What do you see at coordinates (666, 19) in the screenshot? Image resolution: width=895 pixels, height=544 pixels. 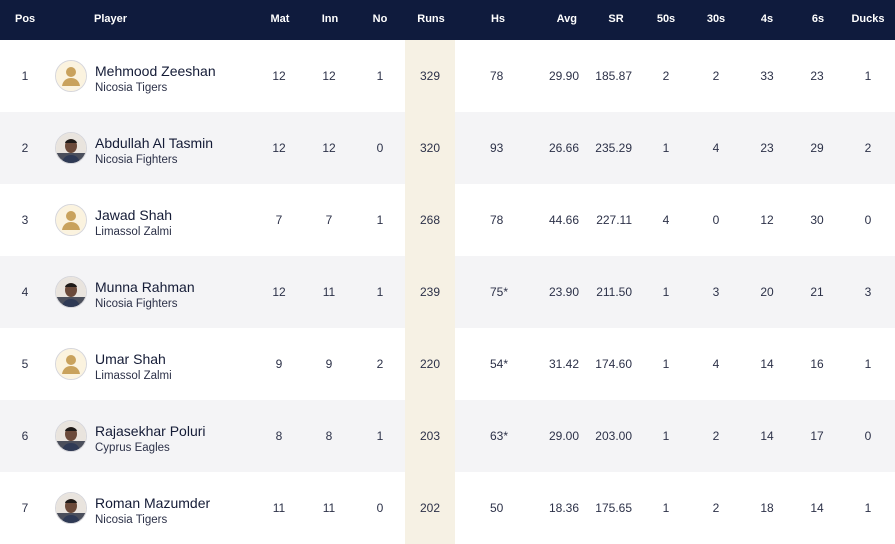 I see `header-50s: 50s` at bounding box center [666, 19].